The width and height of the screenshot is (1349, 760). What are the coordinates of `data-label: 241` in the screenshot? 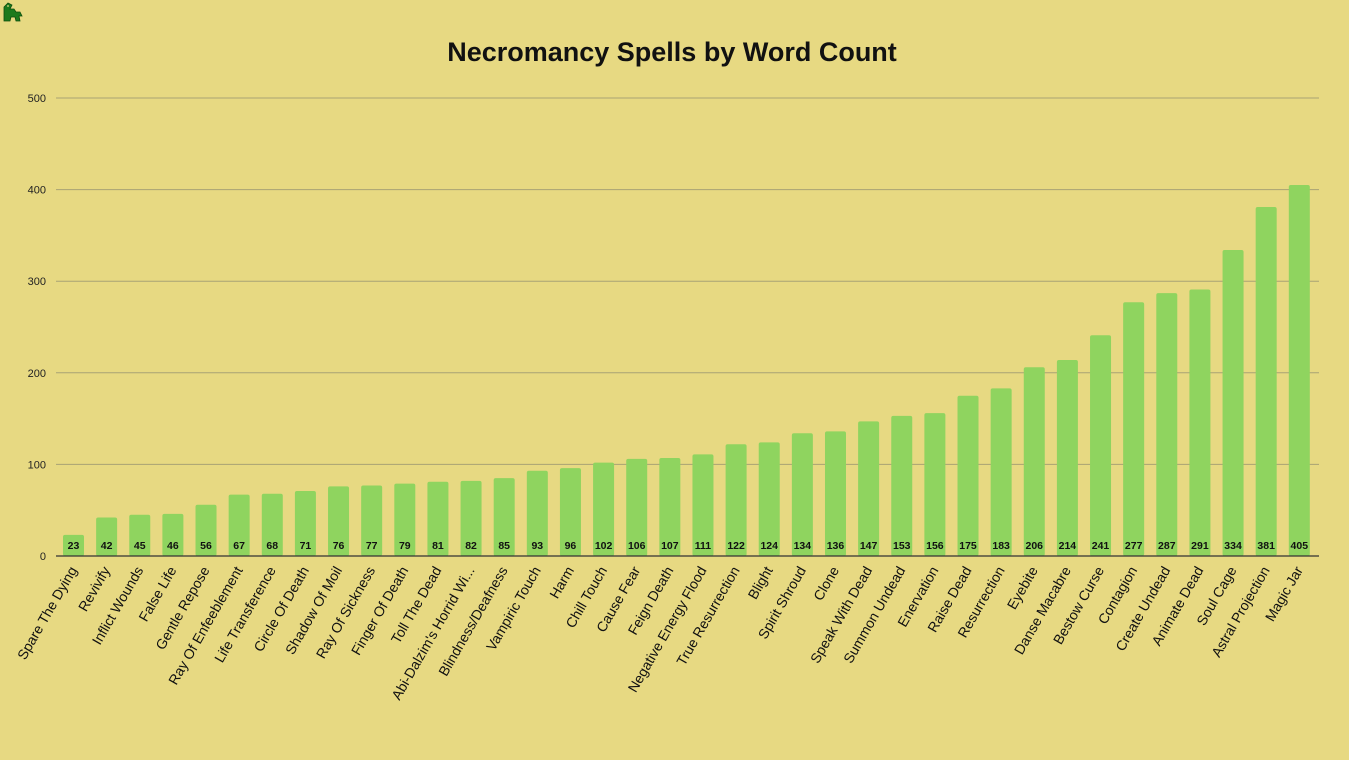 It's located at (1101, 546).